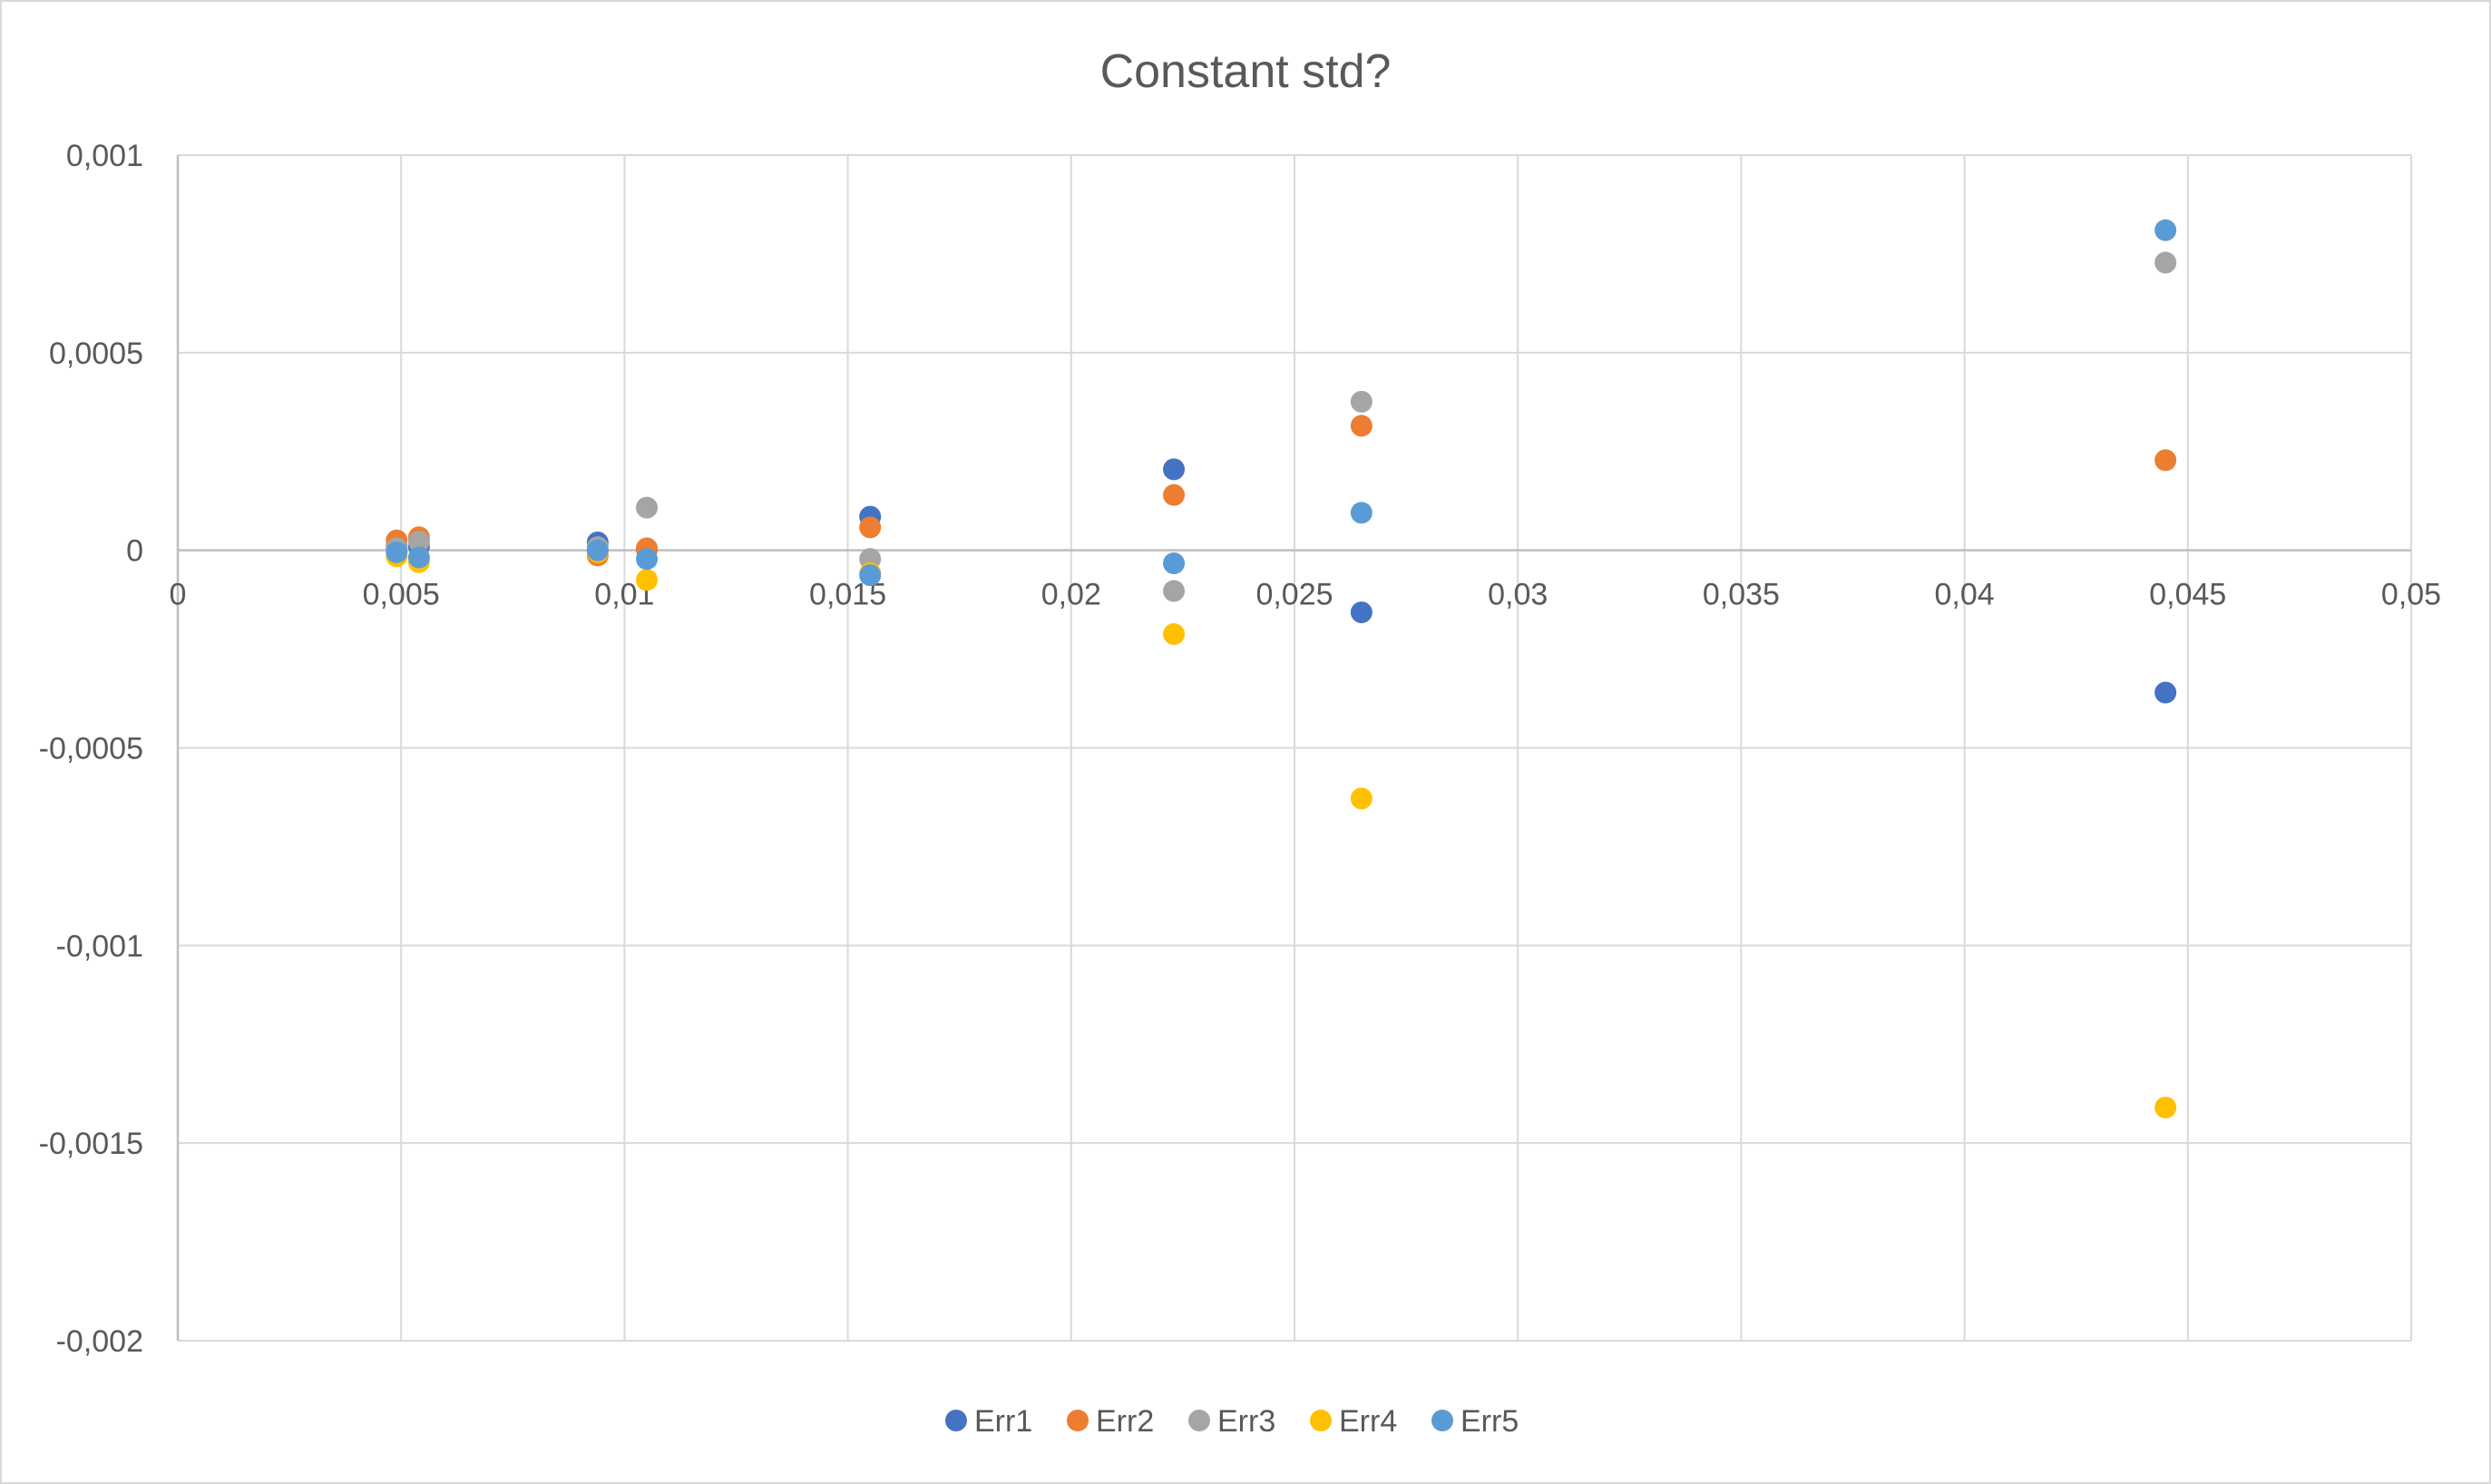  Describe the element at coordinates (96, 354) in the screenshot. I see `y-tick-label: 0,0005` at that location.